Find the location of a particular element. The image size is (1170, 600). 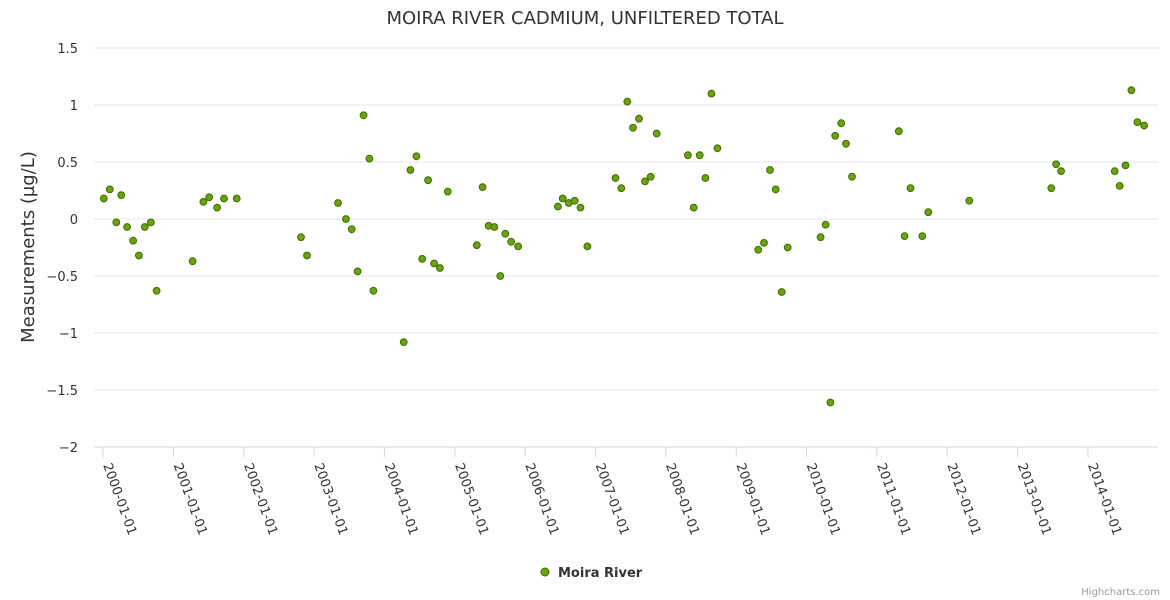

x-tick-label: 2004-01-01 is located at coordinates (401, 499).